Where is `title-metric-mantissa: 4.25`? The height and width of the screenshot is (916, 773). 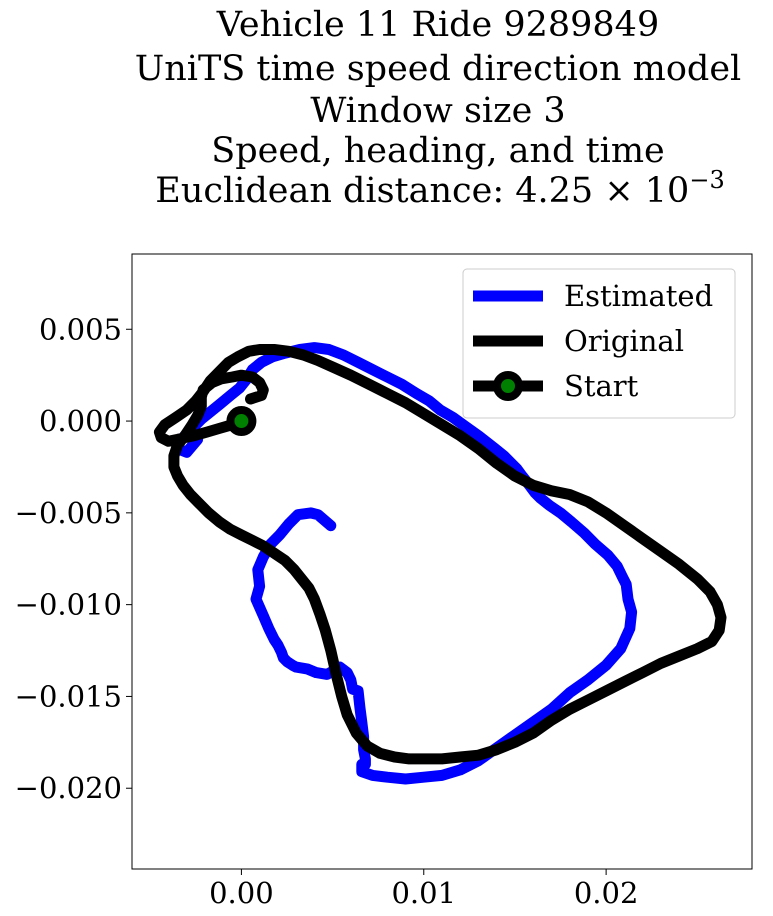 title-metric-mantissa: 4.25 is located at coordinates (554, 191).